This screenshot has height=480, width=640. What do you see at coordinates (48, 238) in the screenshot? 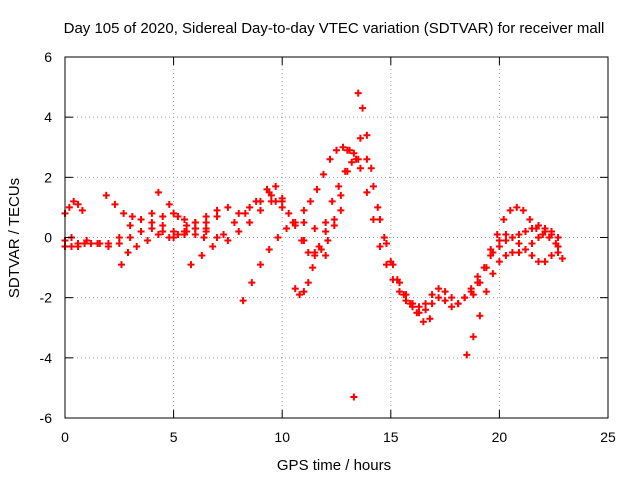
I see `y-tick-label: 0` at bounding box center [48, 238].